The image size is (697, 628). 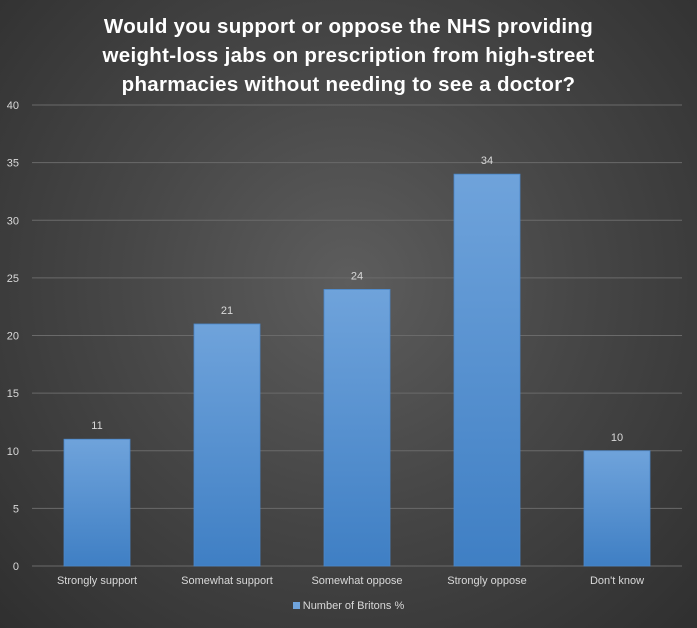 What do you see at coordinates (296, 605) in the screenshot?
I see `legend-swatch` at bounding box center [296, 605].